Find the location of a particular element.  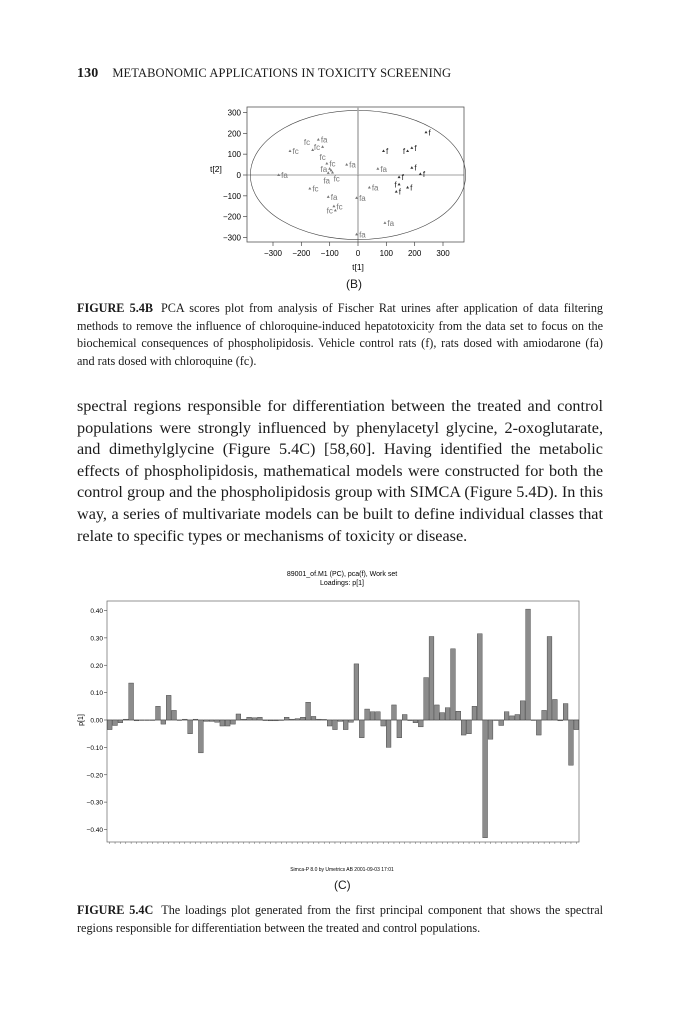

y-tick-label: 200 is located at coordinates (235, 133).